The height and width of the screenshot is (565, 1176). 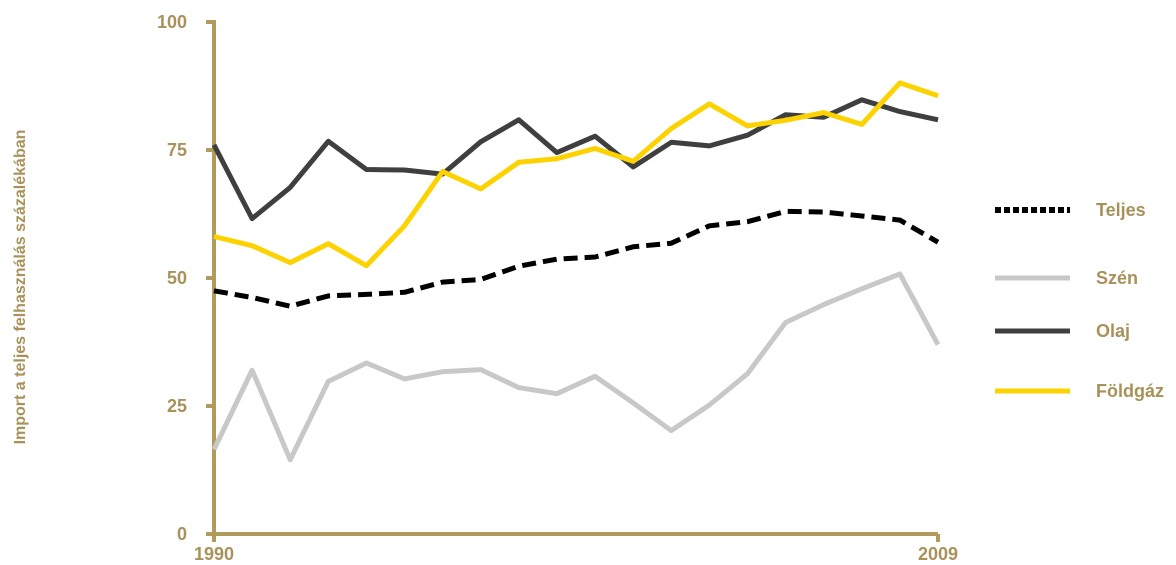 I want to click on series-line-olaj, so click(x=575, y=159).